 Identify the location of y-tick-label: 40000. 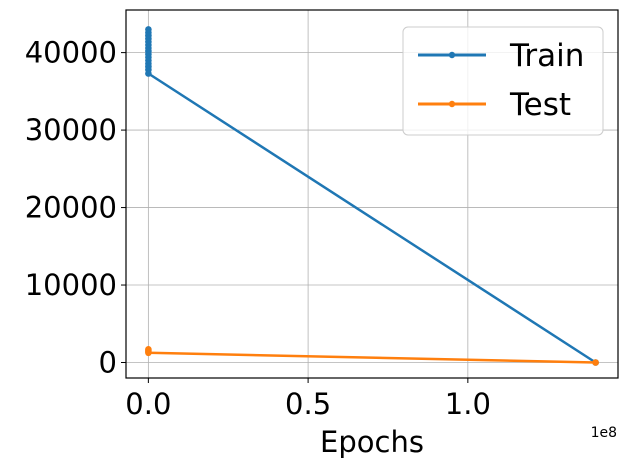
(71, 53).